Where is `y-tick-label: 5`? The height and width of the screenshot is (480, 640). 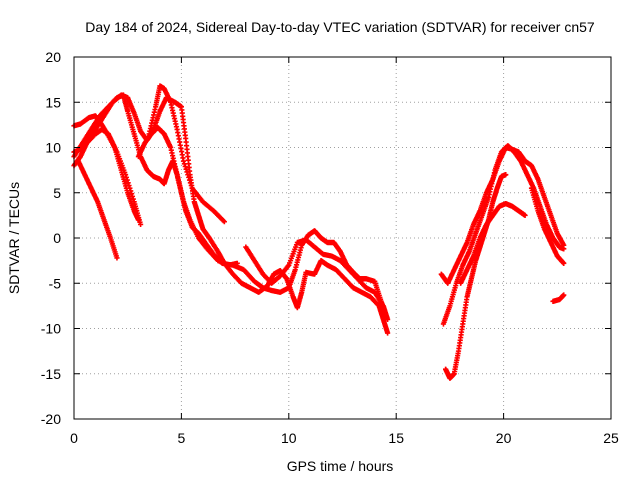 y-tick-label: 5 is located at coordinates (57, 193).